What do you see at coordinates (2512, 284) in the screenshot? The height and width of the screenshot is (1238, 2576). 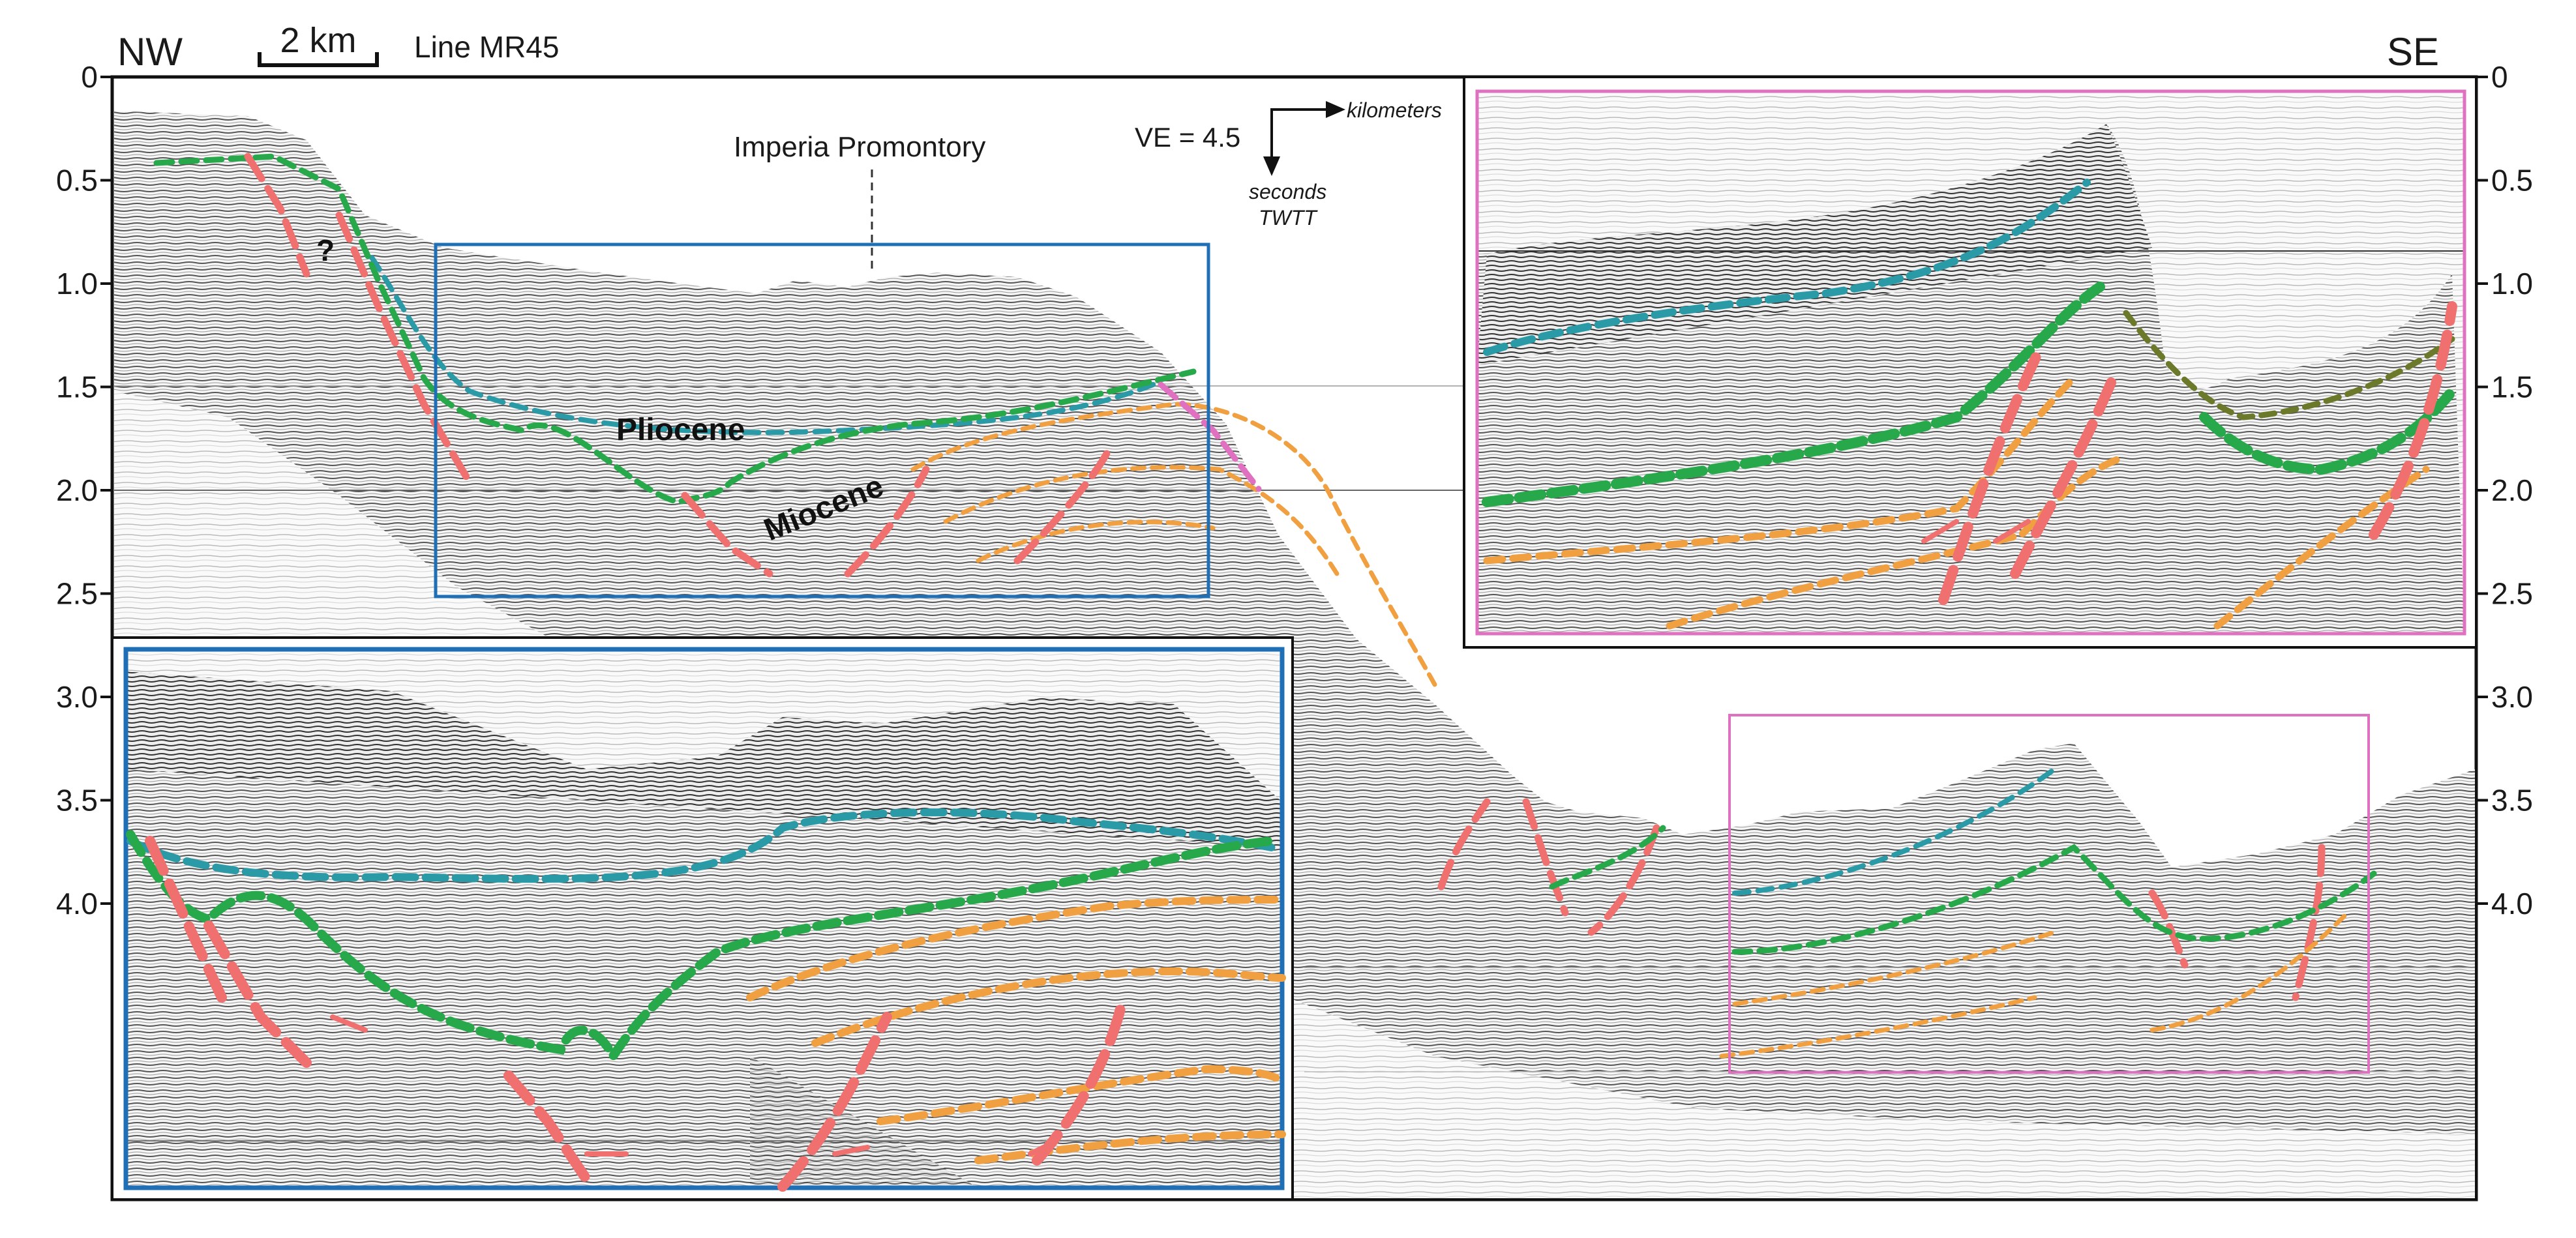 I see `axis-tick-label-right: 1.0` at bounding box center [2512, 284].